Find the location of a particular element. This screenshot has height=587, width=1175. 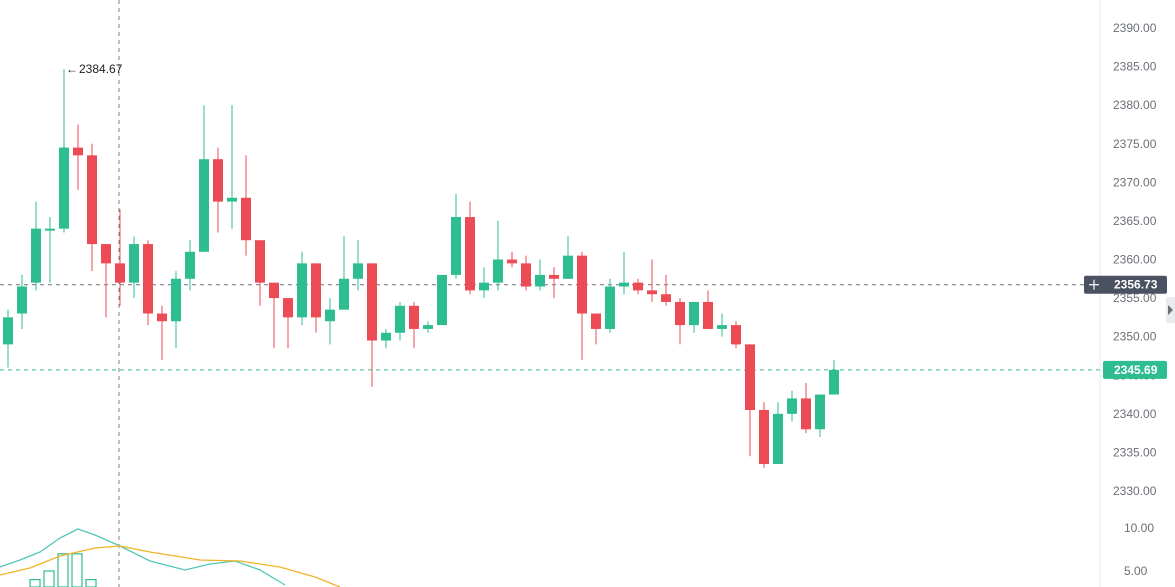

price-tick-label: 2335.00 is located at coordinates (1135, 452).